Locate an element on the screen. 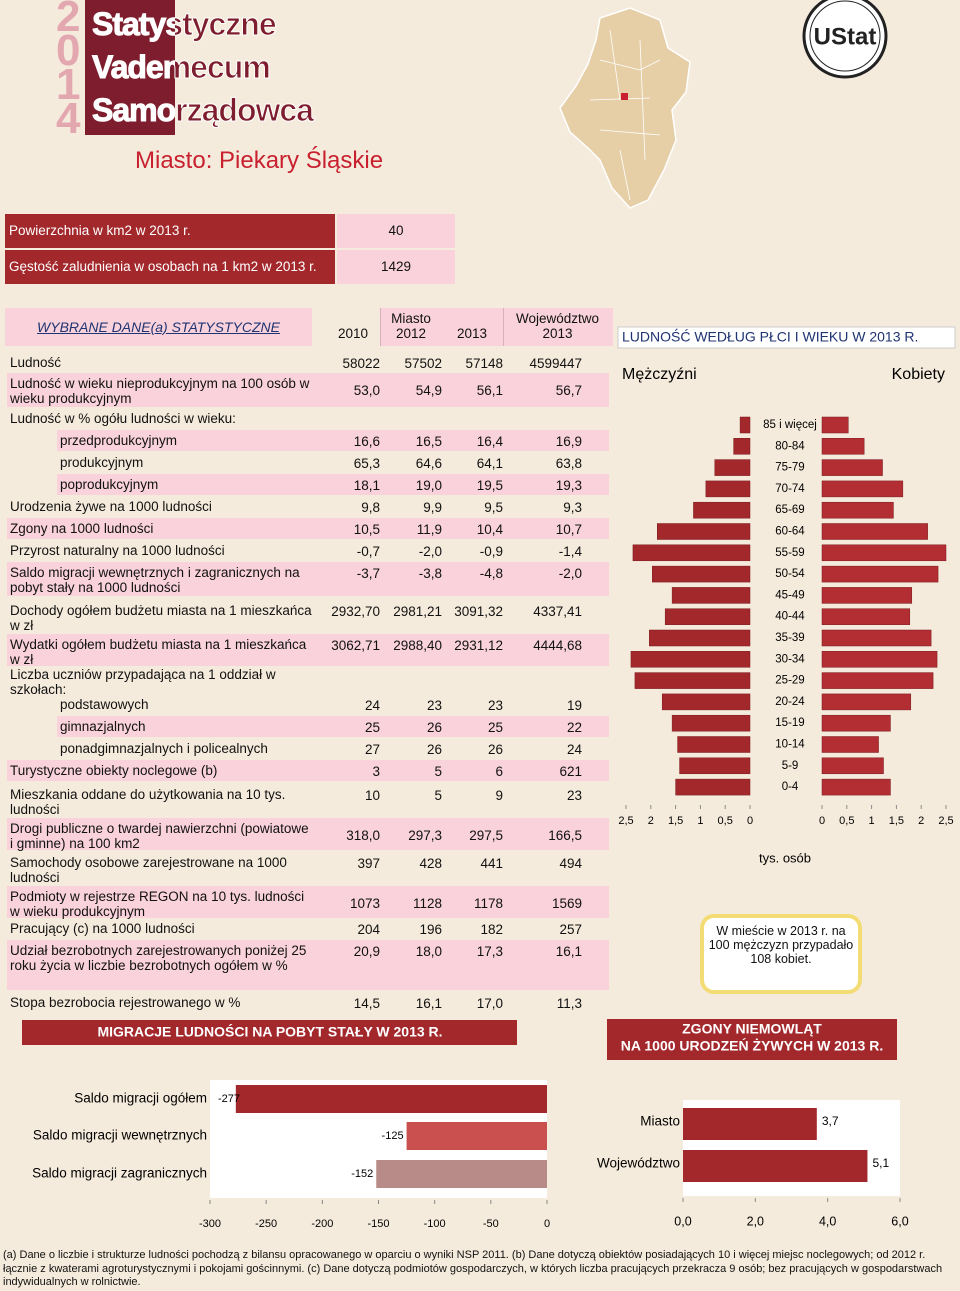 The height and width of the screenshot is (1291, 960). age-label: 15-19 is located at coordinates (789, 723).